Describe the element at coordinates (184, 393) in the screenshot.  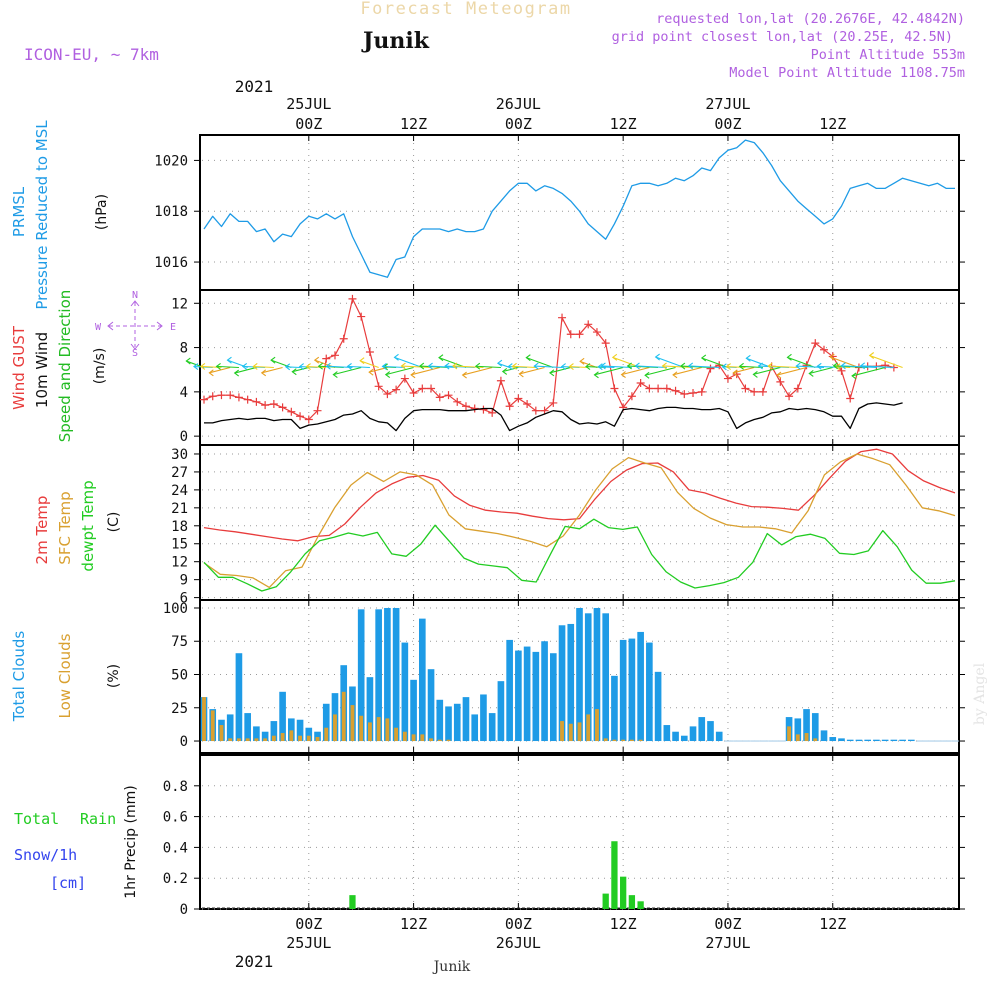
I see `y-tick-label: 4` at that location.